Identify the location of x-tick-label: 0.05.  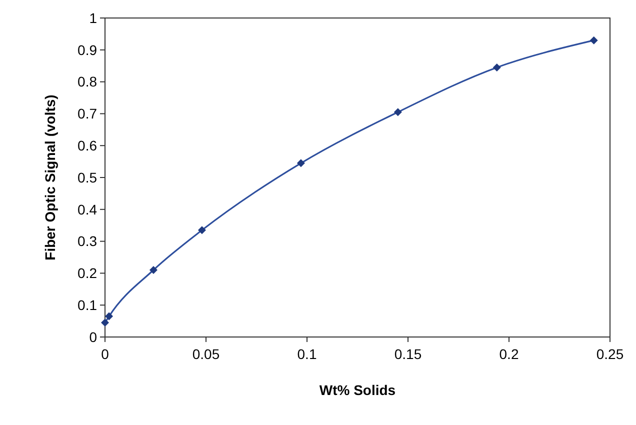
(206, 354).